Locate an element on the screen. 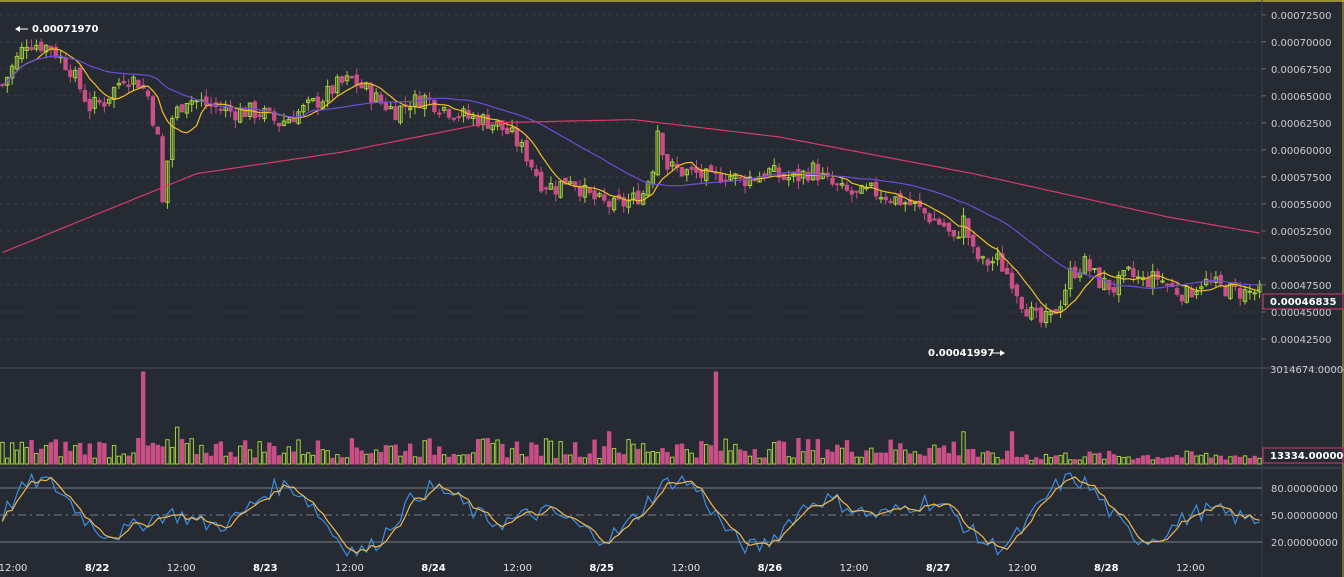 The width and height of the screenshot is (1344, 577). price-tick-label: 0.00070000 is located at coordinates (1301, 43).